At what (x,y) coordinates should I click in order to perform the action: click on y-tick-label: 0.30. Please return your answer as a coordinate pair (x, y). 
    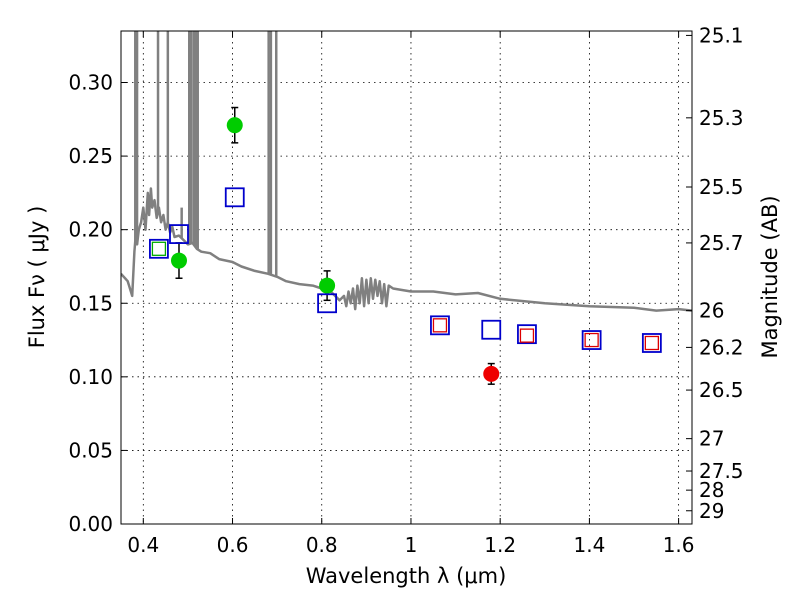
    Looking at the image, I should click on (90, 83).